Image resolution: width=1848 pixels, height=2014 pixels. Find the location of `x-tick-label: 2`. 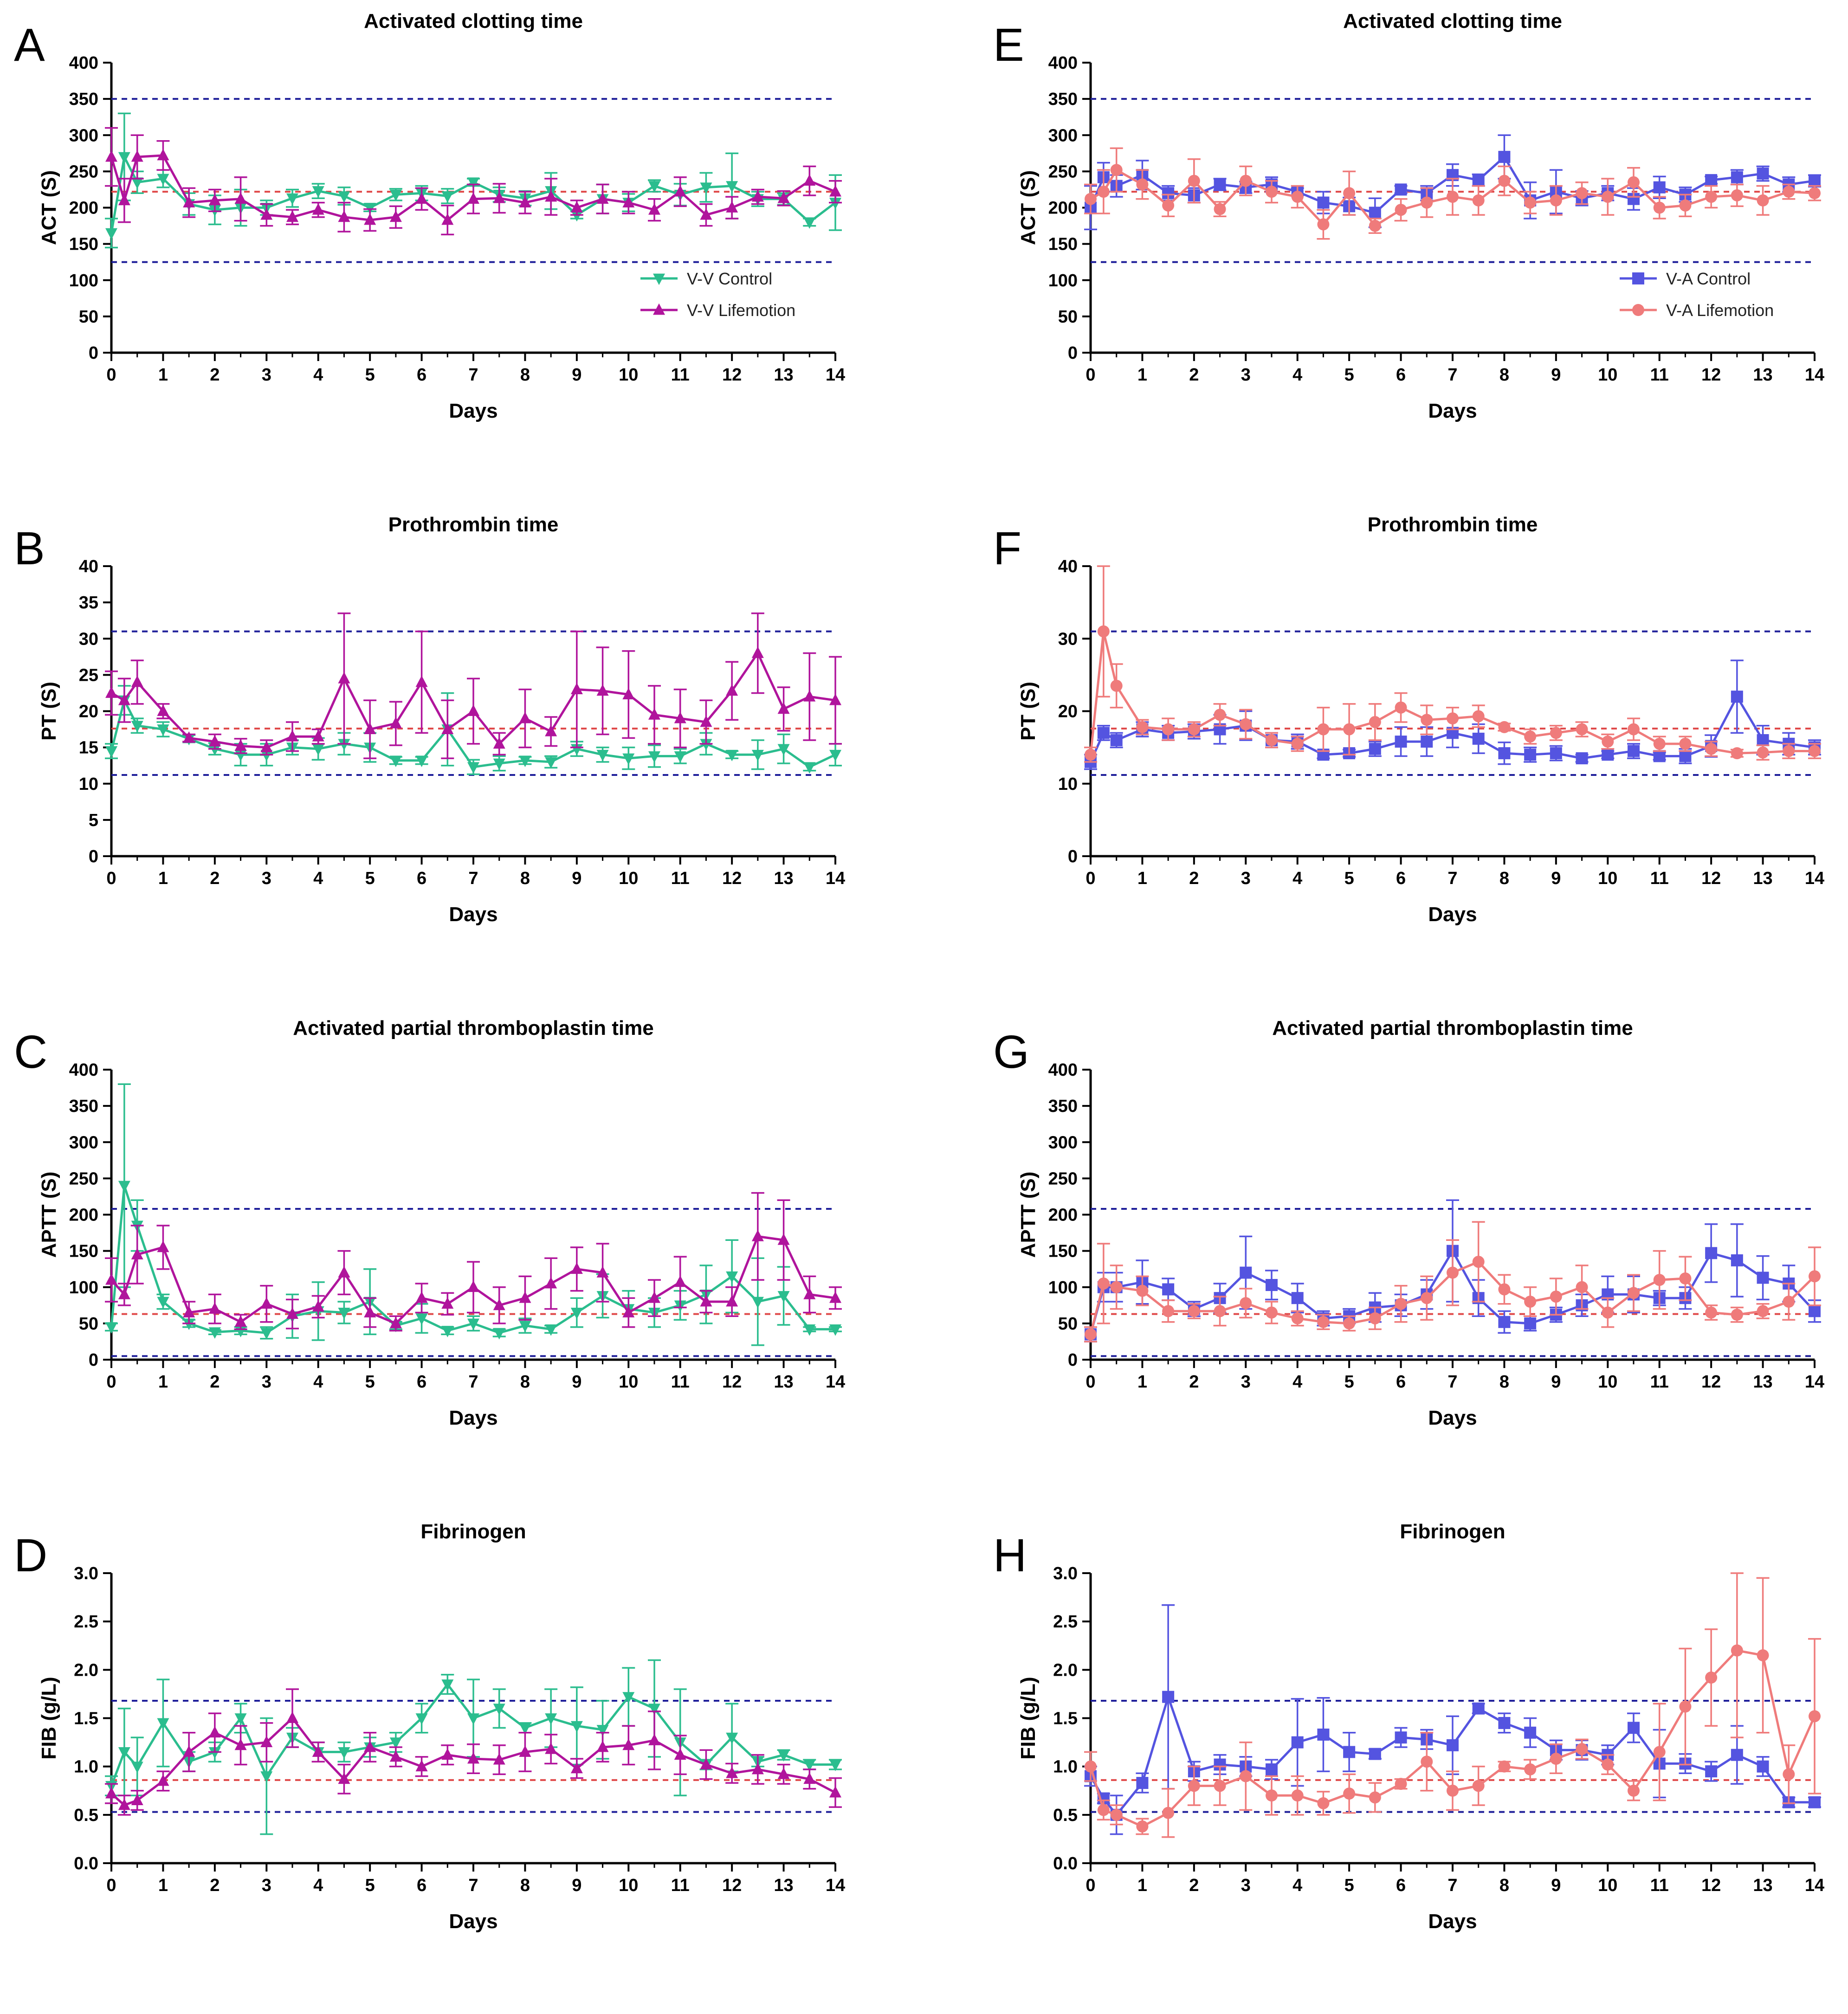

x-tick-label: 2 is located at coordinates (215, 375).